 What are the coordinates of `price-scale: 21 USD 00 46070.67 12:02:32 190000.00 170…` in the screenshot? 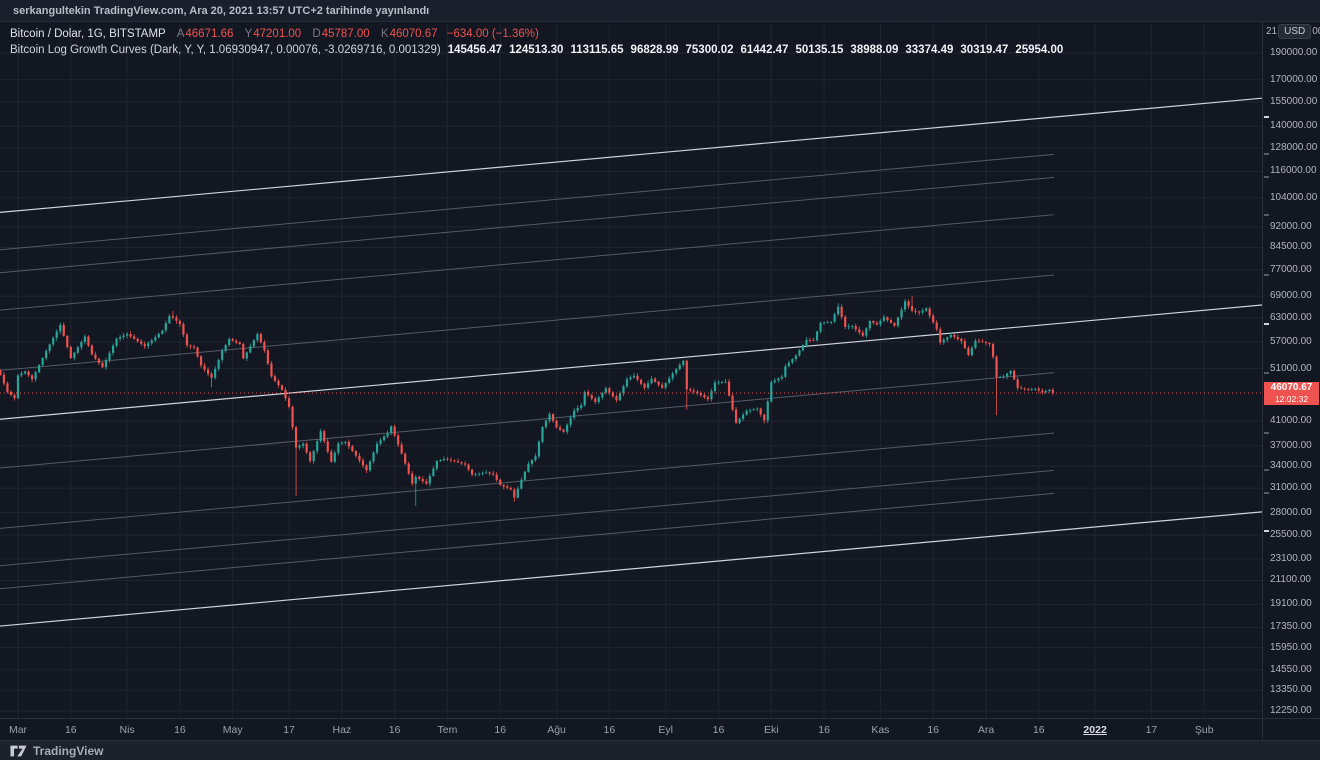 It's located at (1291, 370).